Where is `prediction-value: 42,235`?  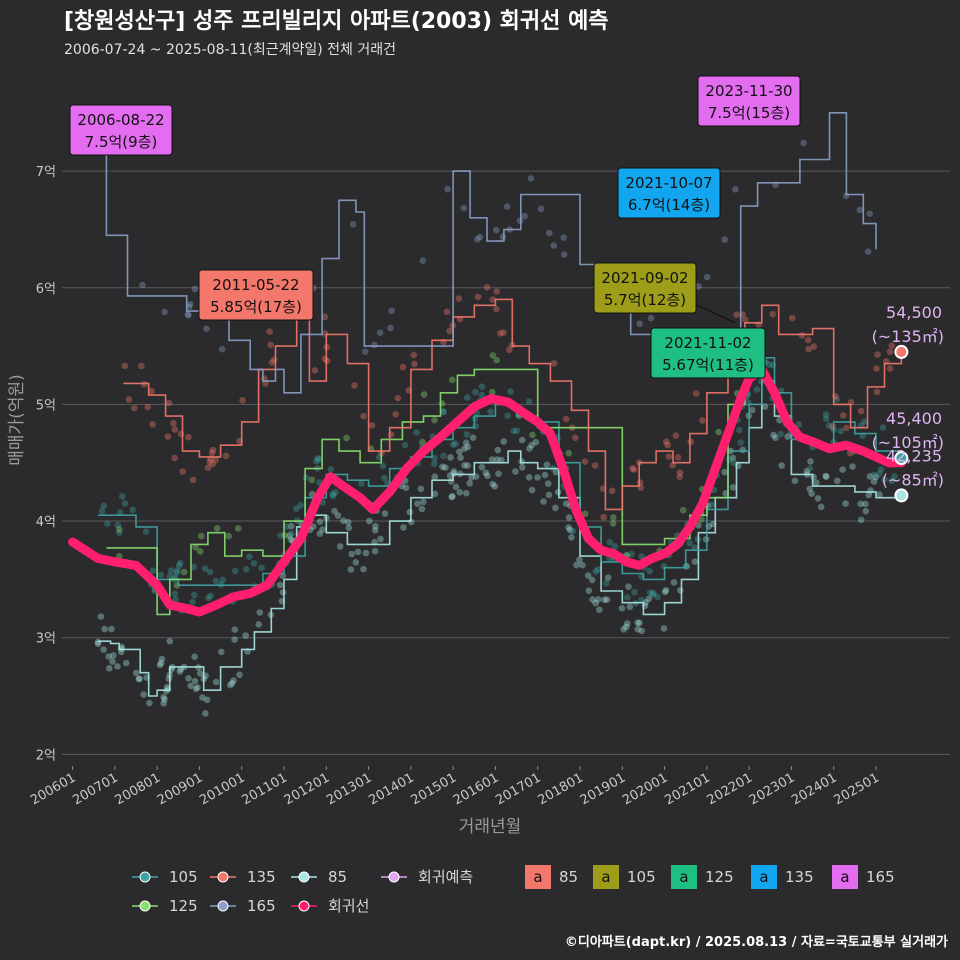 prediction-value: 42,235 is located at coordinates (914, 455).